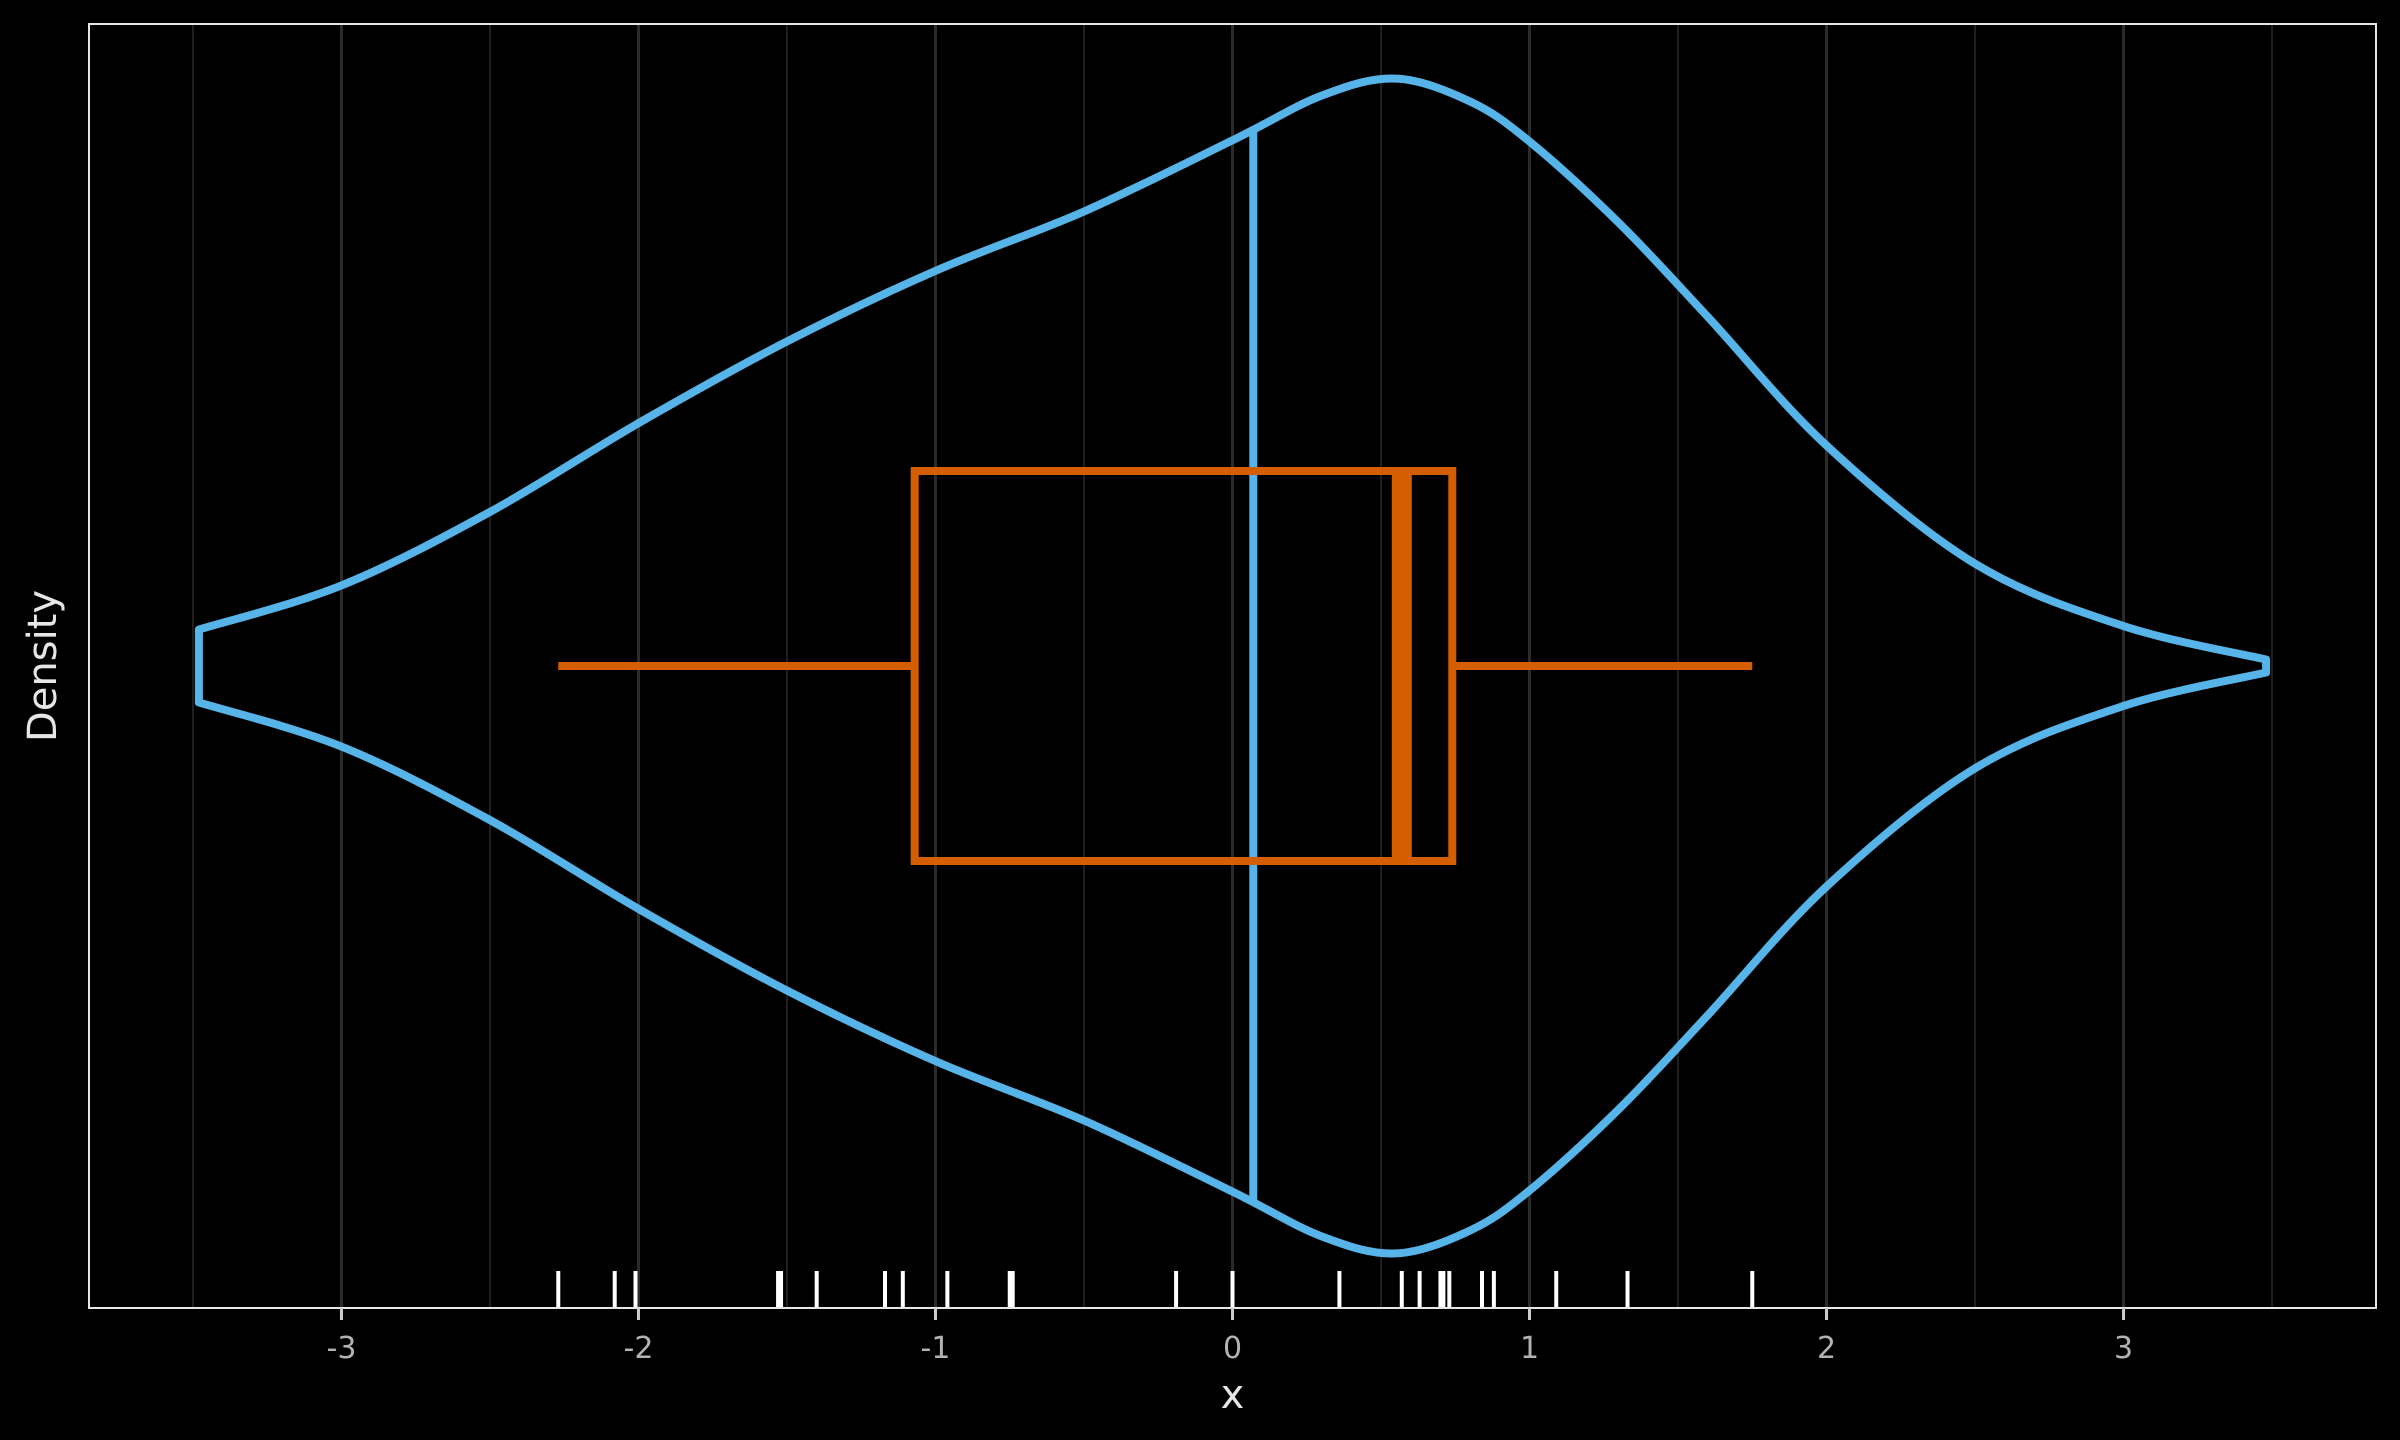 The height and width of the screenshot is (1440, 2400). What do you see at coordinates (1183, 666) in the screenshot?
I see `boxplot-box` at bounding box center [1183, 666].